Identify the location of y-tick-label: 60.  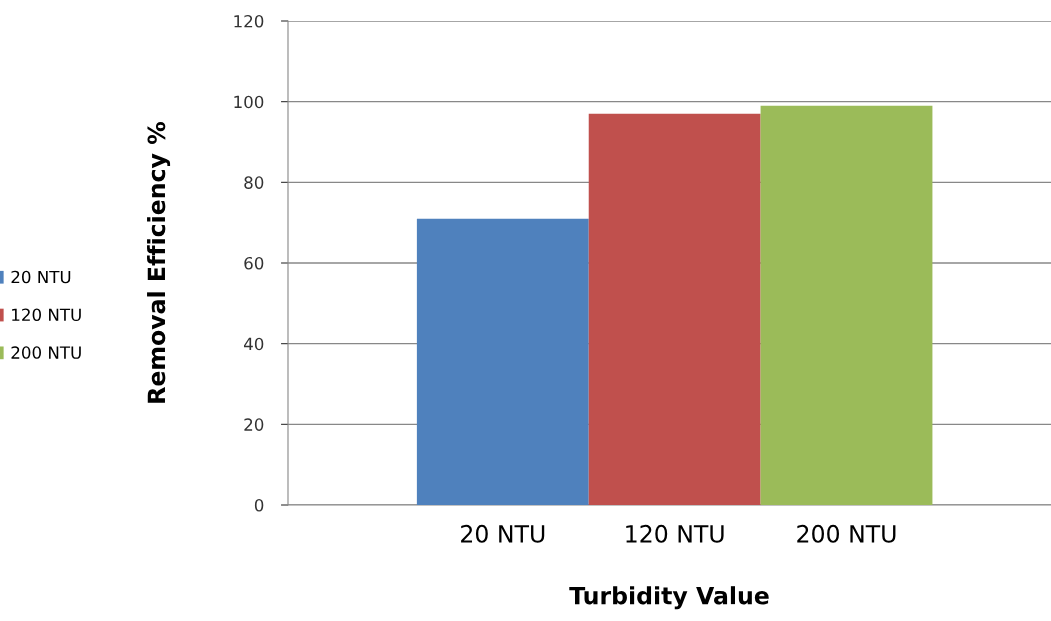
(254, 263).